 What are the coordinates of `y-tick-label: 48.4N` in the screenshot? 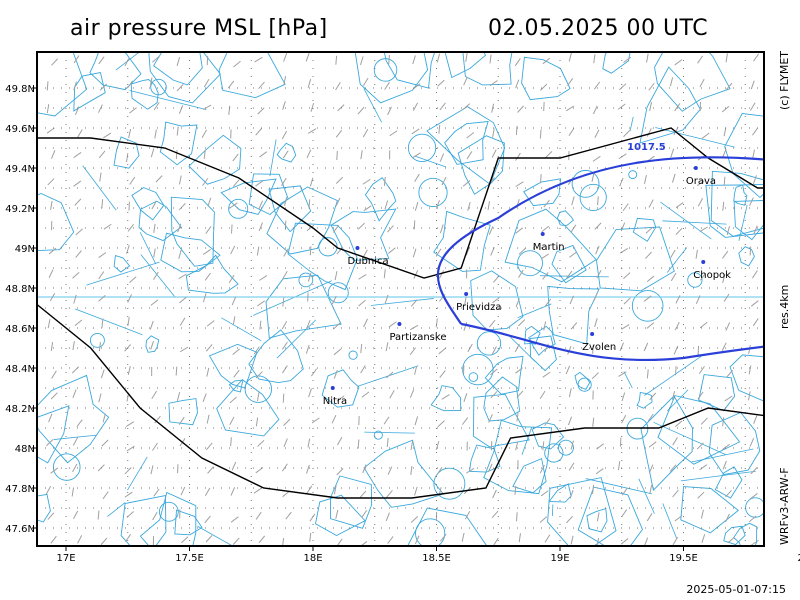 It's located at (20, 369).